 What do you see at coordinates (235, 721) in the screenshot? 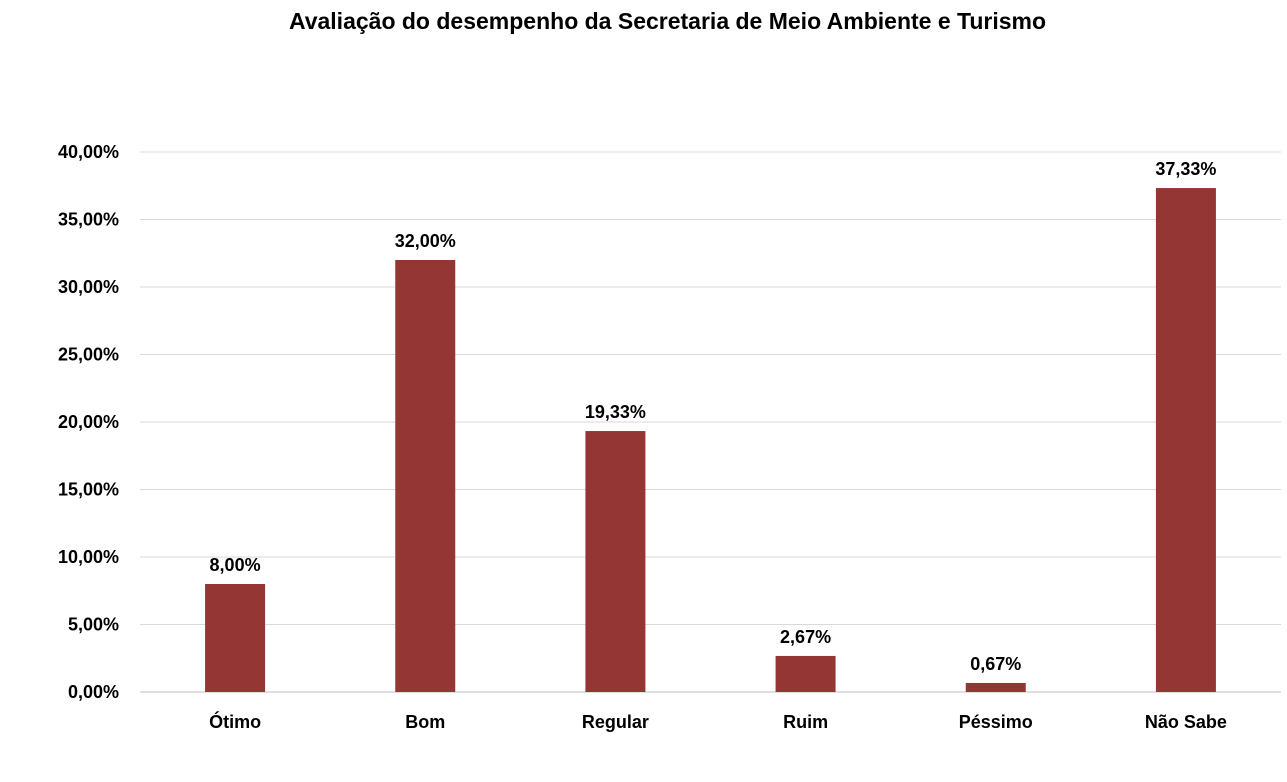
I see `category-label: Ótimo` at bounding box center [235, 721].